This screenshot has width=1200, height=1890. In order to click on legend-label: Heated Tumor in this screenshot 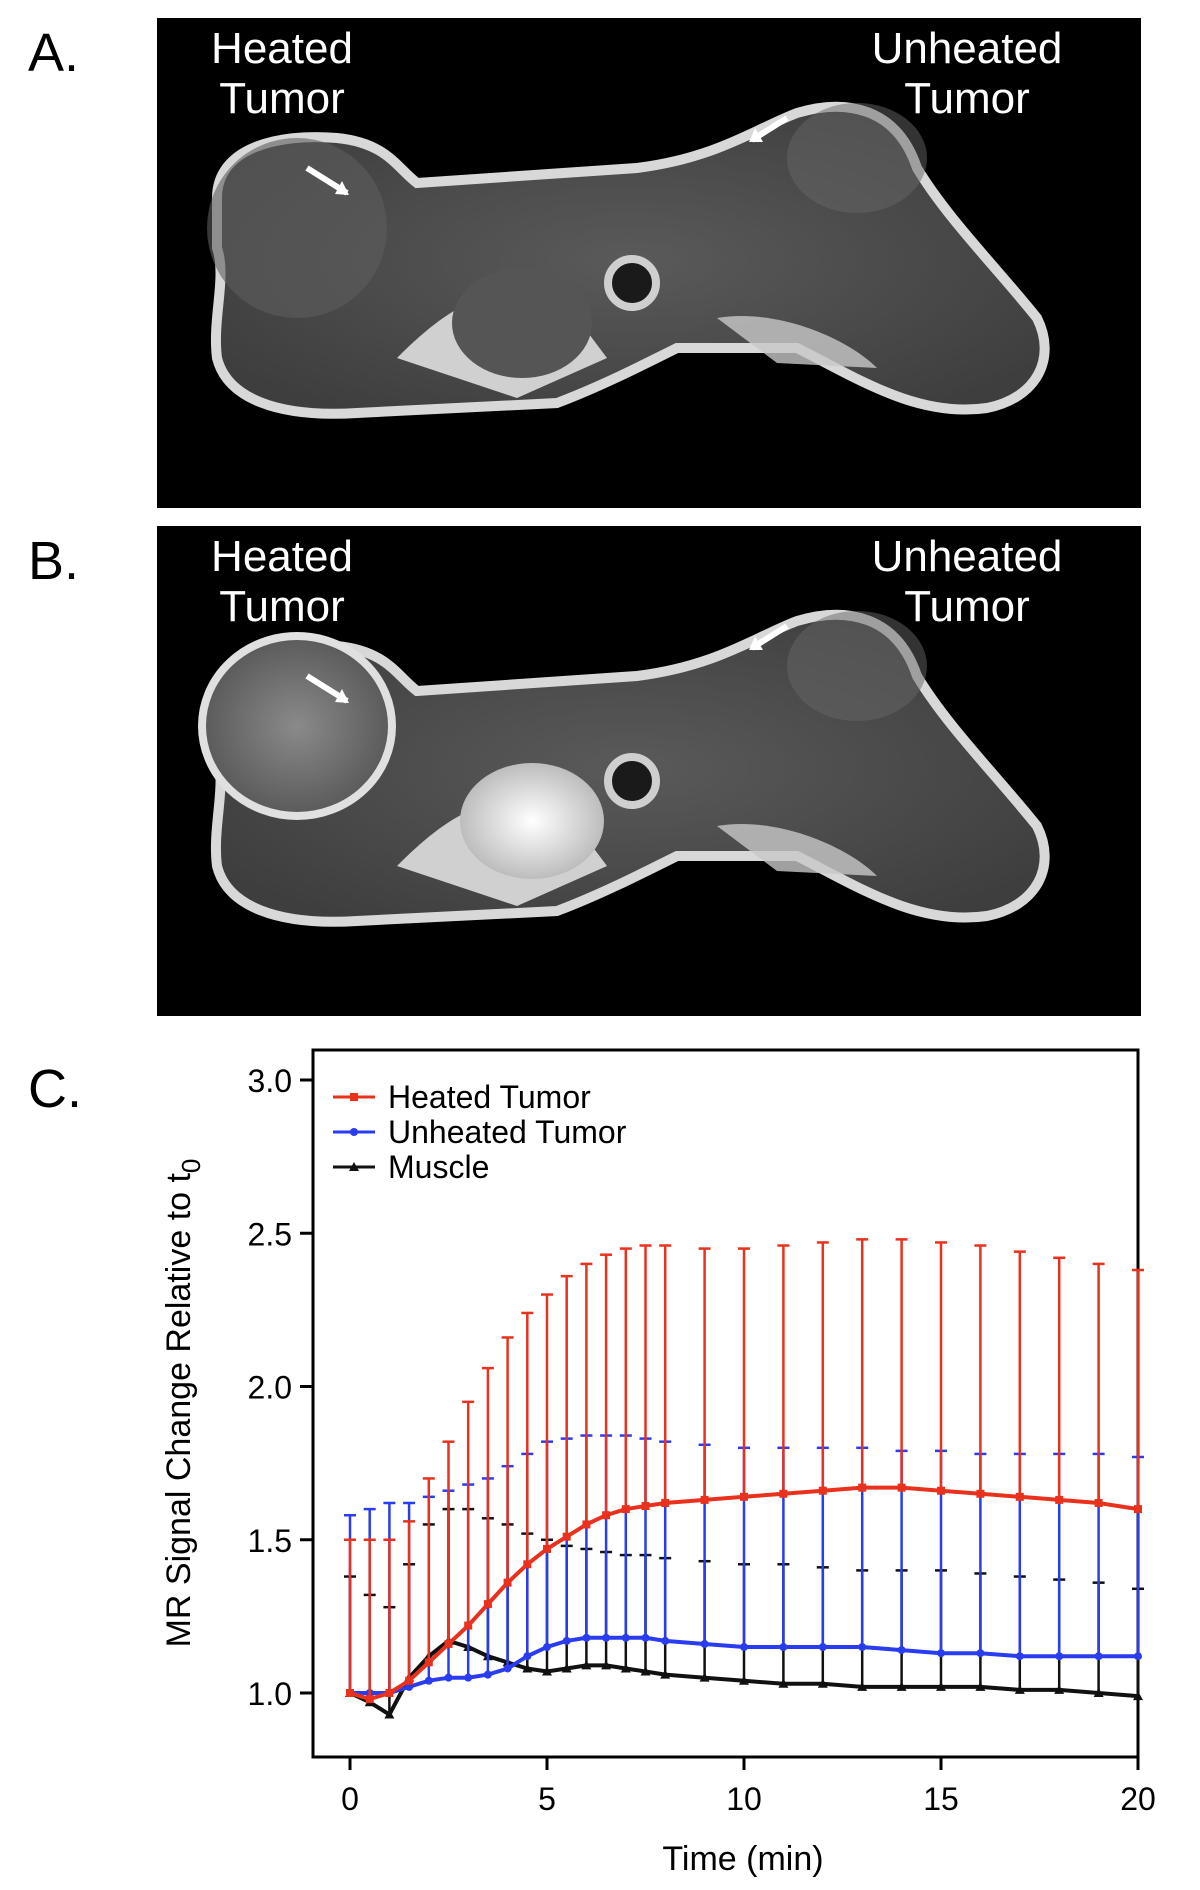, I will do `click(489, 1097)`.